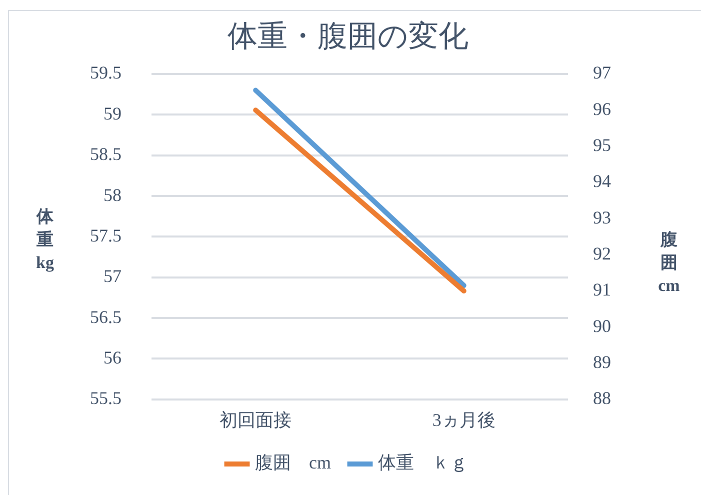 The image size is (701, 495). I want to click on legend-label: 体重 ｋｇ, so click(423, 462).